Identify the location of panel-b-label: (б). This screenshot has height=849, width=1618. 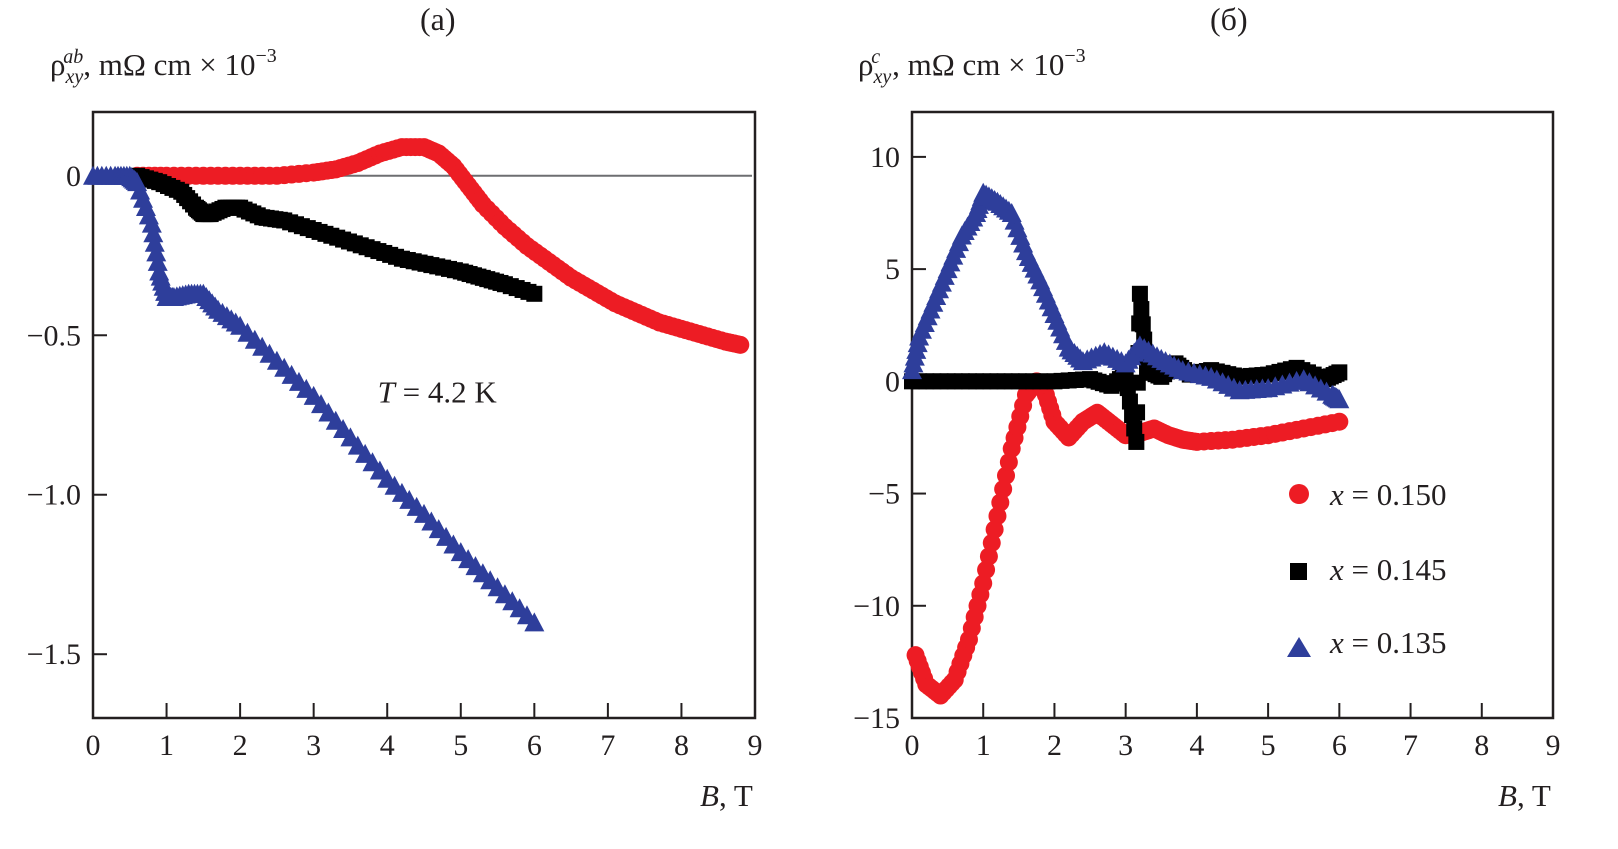
(1229, 19).